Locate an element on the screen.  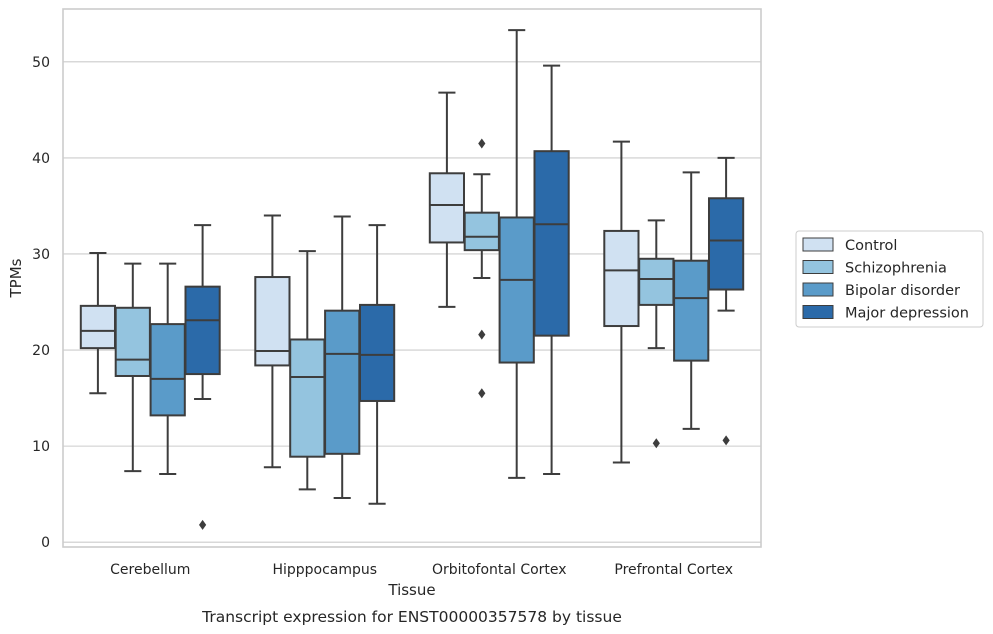
legend-frame is located at coordinates (889, 279).